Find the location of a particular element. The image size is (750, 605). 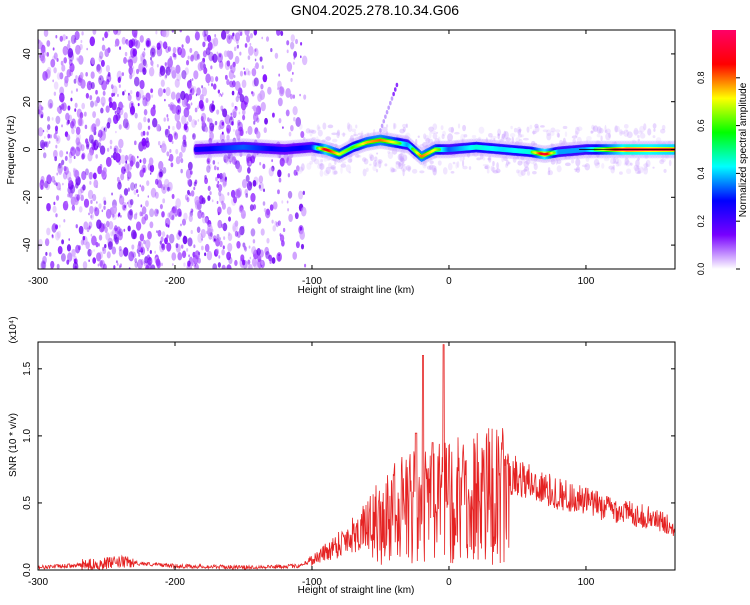

colorbar-tick-label: 0.8 is located at coordinates (701, 78).